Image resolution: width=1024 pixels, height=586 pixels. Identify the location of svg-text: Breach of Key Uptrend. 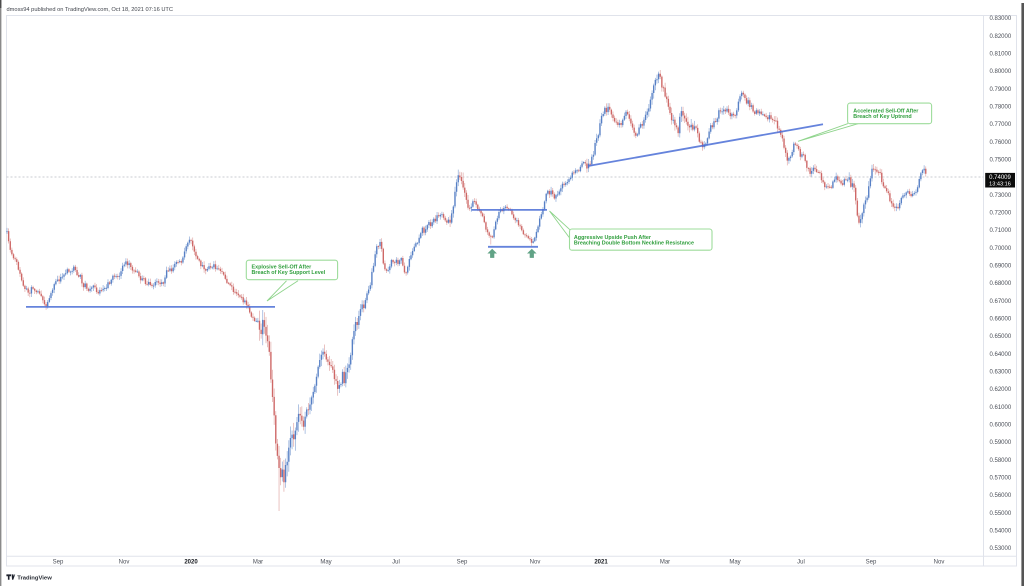
(882, 117).